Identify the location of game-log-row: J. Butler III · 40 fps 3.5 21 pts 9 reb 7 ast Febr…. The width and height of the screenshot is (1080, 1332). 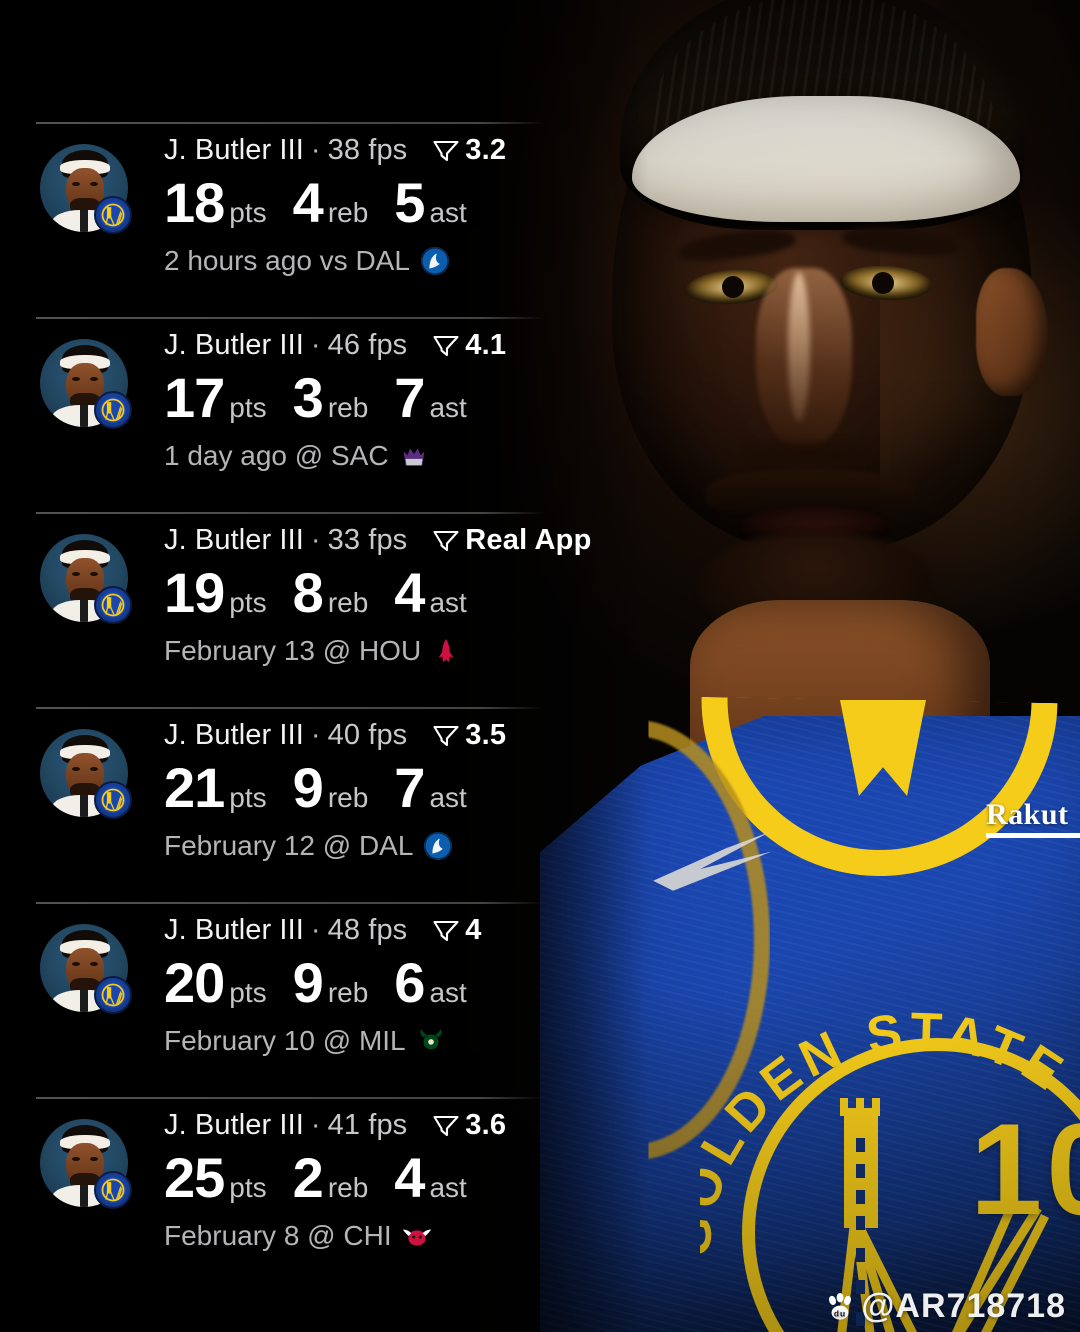
(300, 804).